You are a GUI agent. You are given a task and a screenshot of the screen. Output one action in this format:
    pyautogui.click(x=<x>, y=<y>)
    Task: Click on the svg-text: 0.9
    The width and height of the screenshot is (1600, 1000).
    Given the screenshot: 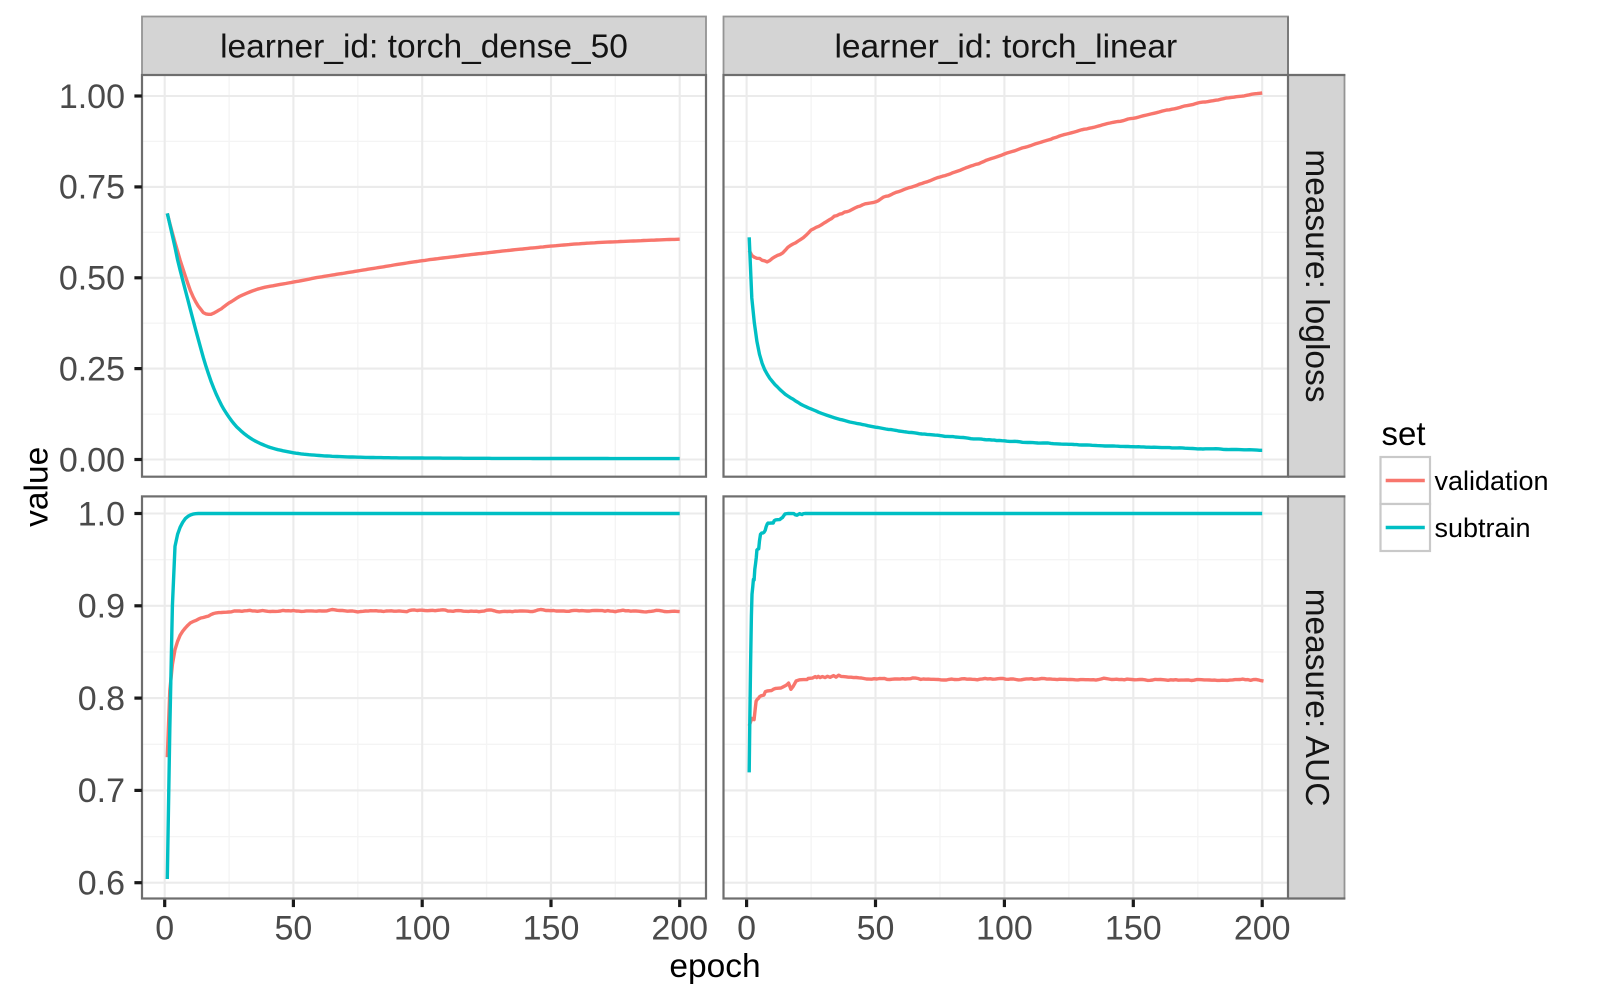 What is the action you would take?
    pyautogui.click(x=101, y=607)
    